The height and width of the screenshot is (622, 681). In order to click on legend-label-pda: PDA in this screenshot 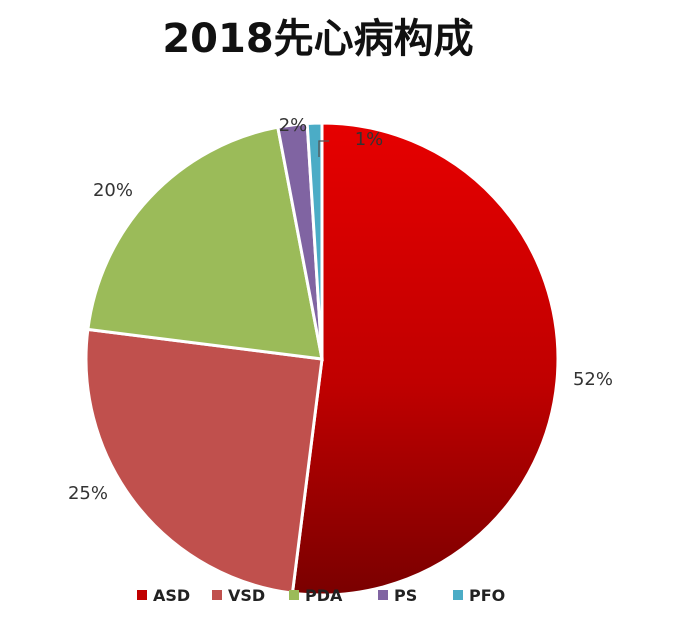, I will do `click(324, 595)`.